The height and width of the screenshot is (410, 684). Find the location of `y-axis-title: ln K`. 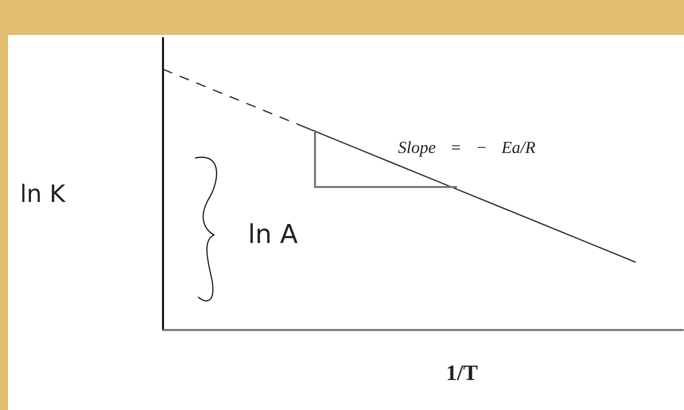

y-axis-title: ln K is located at coordinates (43, 194).